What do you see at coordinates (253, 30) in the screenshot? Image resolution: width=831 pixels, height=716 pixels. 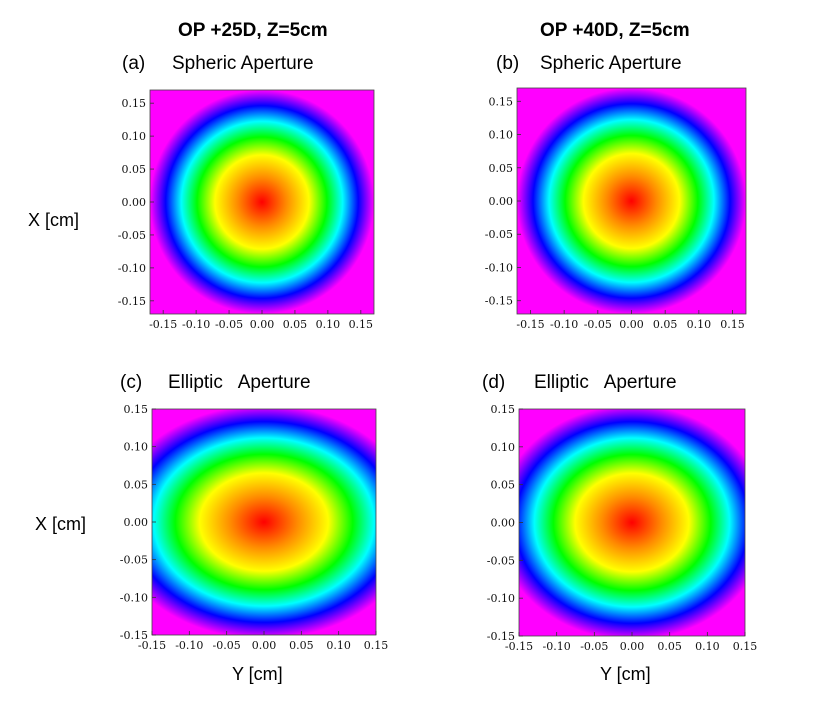 I see `header-left: OP +25D, Z=5cm` at bounding box center [253, 30].